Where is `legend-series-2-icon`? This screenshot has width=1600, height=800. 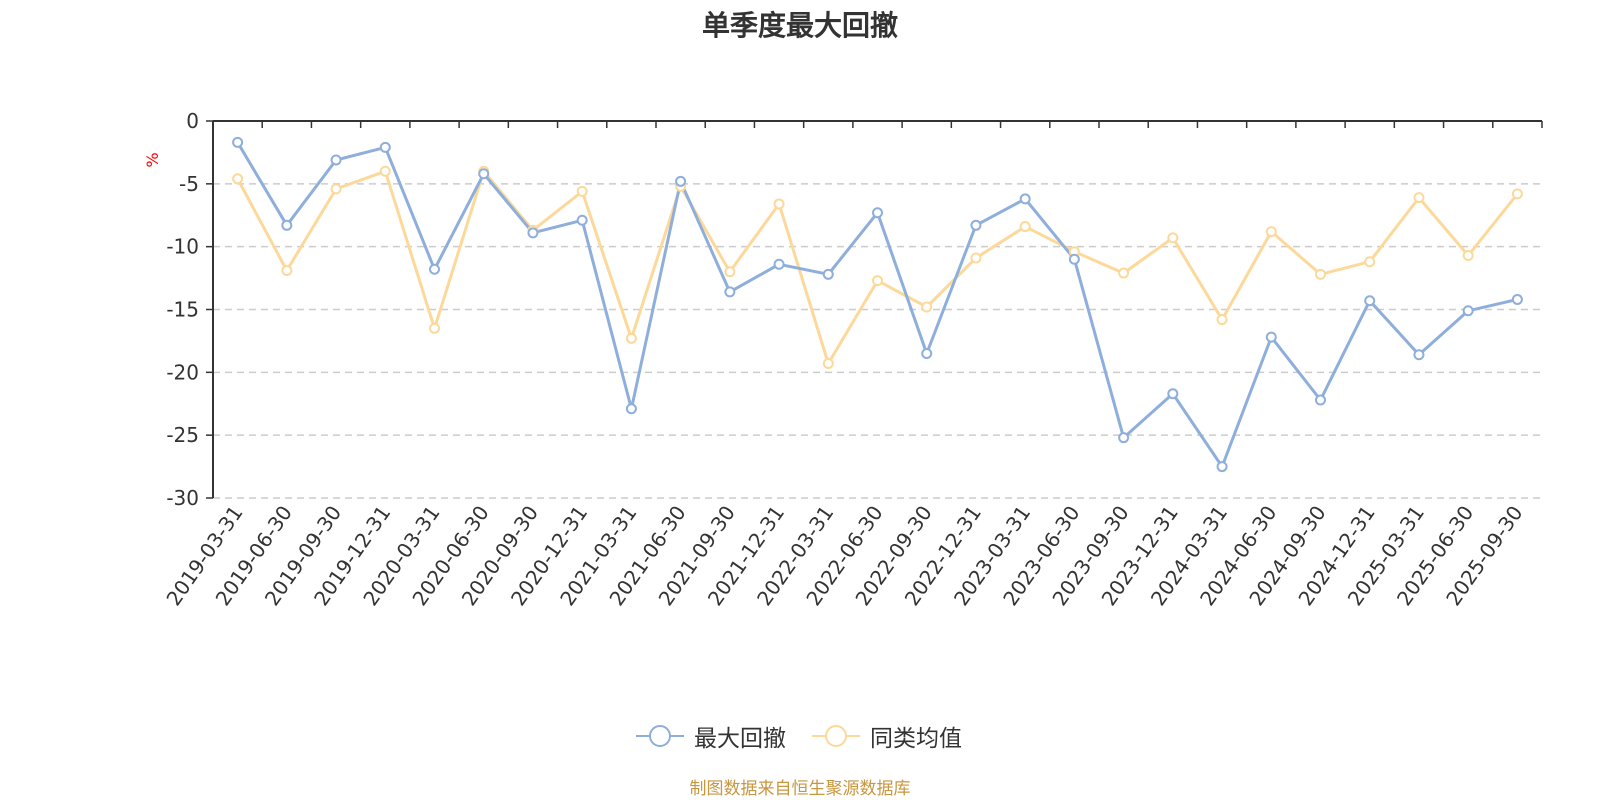
legend-series-2-icon is located at coordinates (836, 736).